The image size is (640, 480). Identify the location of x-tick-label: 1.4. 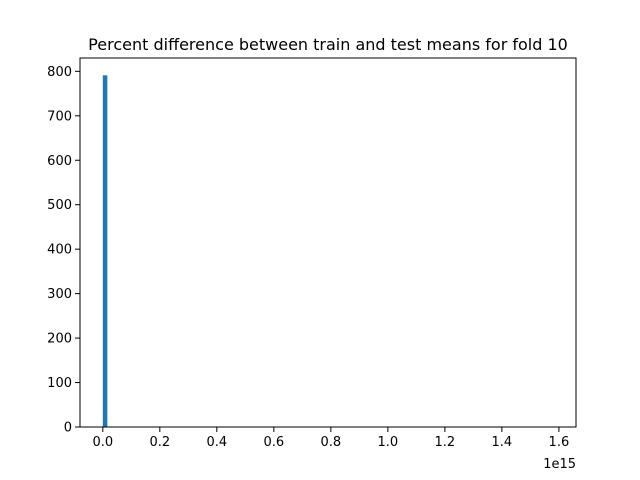
(502, 442).